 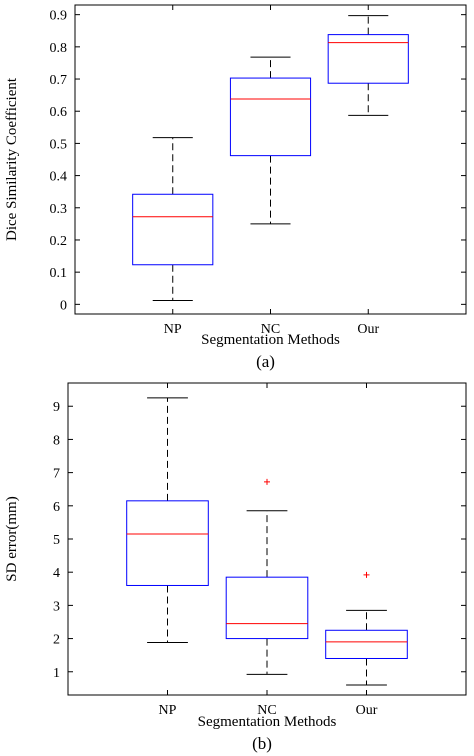 I want to click on y-axis-label: SD error(mm), so click(x=12, y=538).